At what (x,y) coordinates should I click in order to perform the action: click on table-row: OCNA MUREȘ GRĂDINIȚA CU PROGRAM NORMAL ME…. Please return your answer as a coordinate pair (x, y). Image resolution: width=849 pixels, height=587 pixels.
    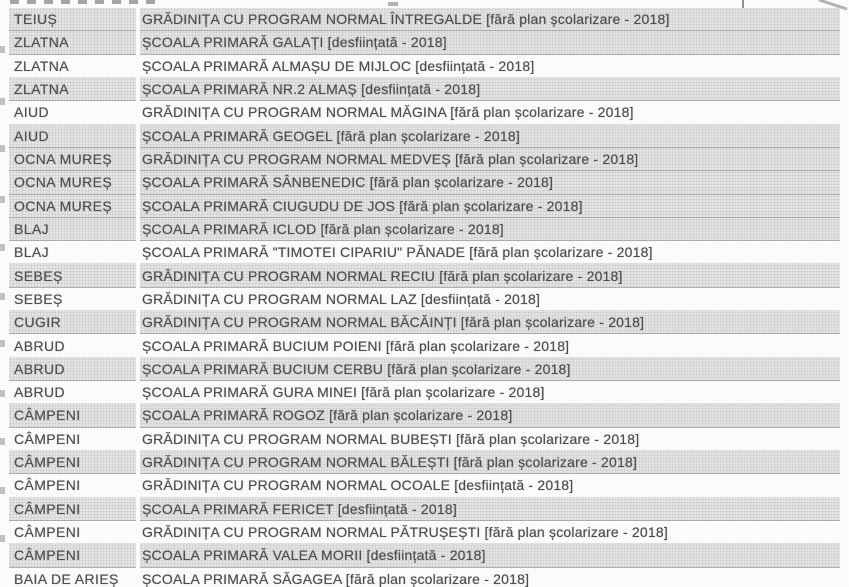
    Looking at the image, I should click on (424, 159).